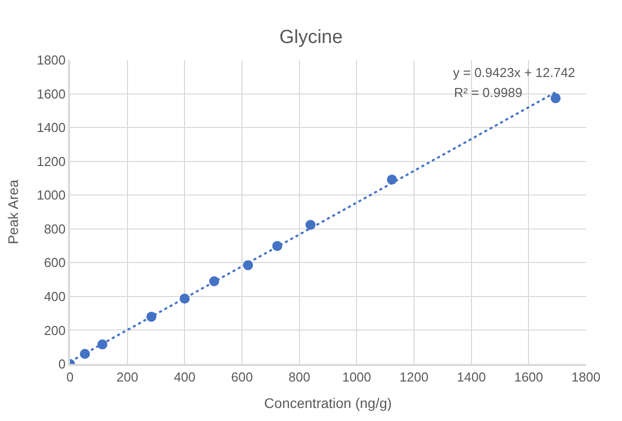 This screenshot has height=421, width=622. What do you see at coordinates (51, 161) in the screenshot?
I see `y-tick-label: 1200` at bounding box center [51, 161].